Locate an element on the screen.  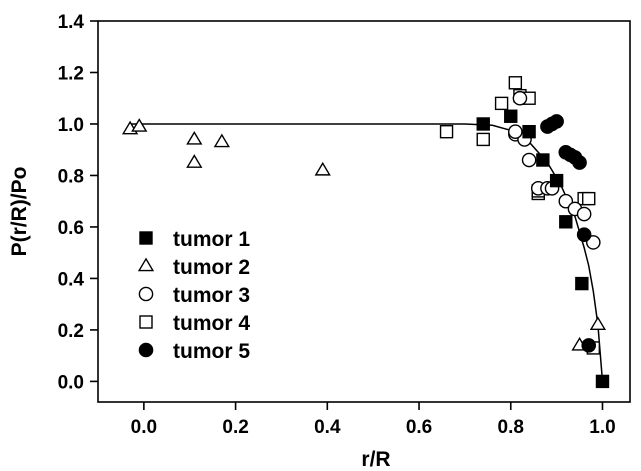
x-tick-label: 0.8 is located at coordinates (511, 427).